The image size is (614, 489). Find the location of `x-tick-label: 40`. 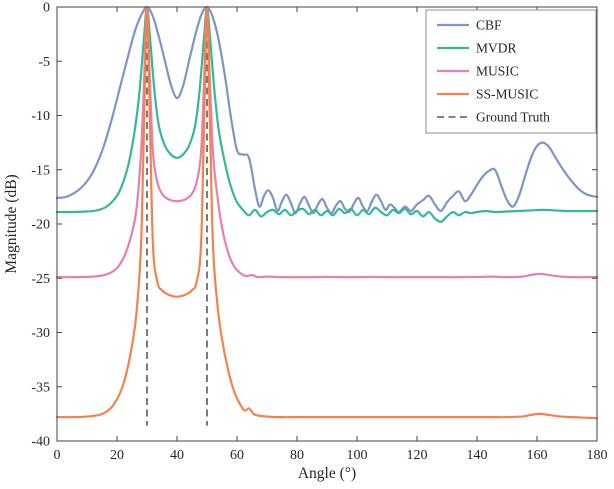

x-tick-label: 40 is located at coordinates (177, 455).